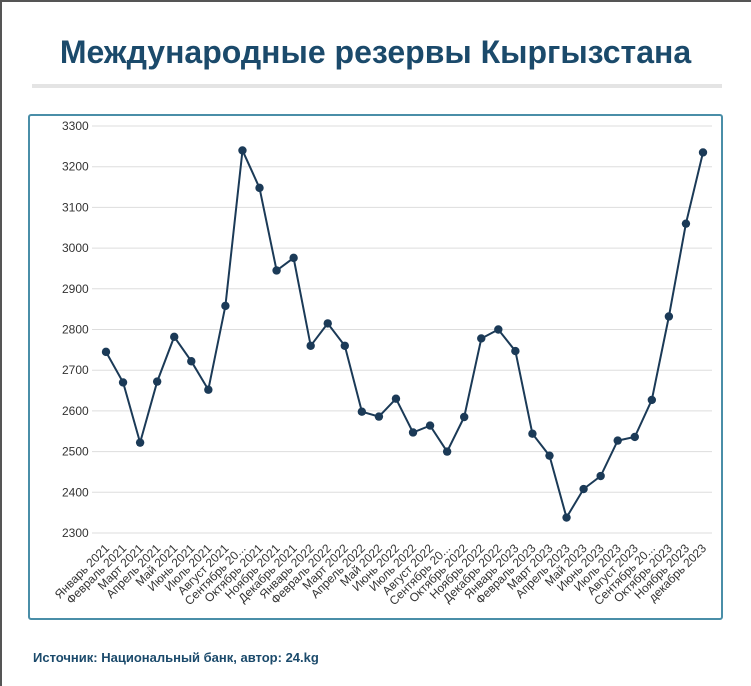  Describe the element at coordinates (75, 452) in the screenshot. I see `y-tick-label: 2500` at that location.